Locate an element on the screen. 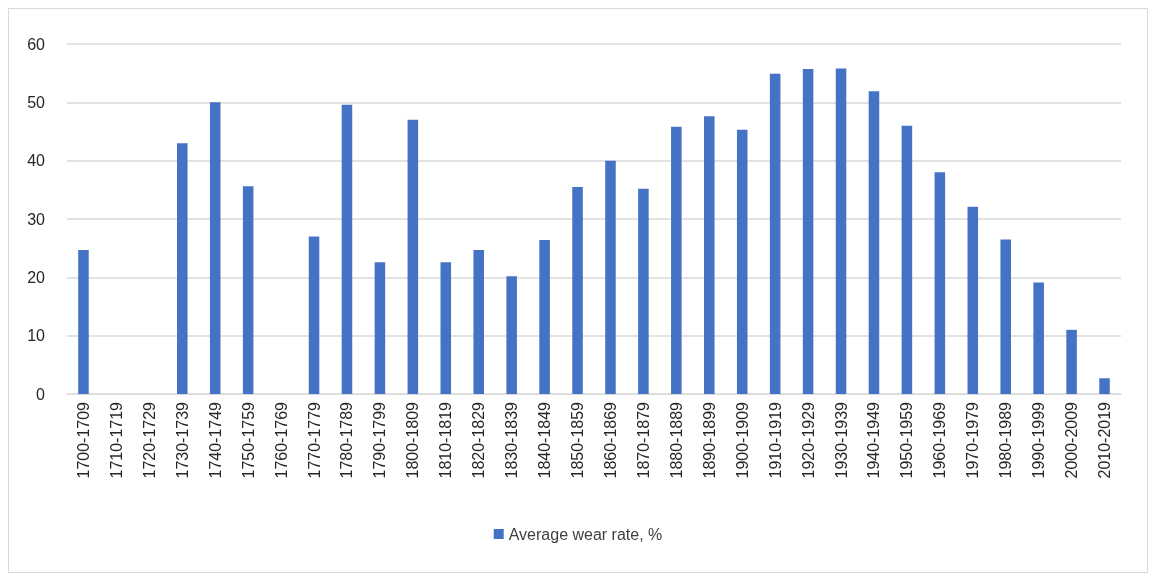 This screenshot has width=1156, height=581. x-tick-label: 1970-1979 is located at coordinates (973, 440).